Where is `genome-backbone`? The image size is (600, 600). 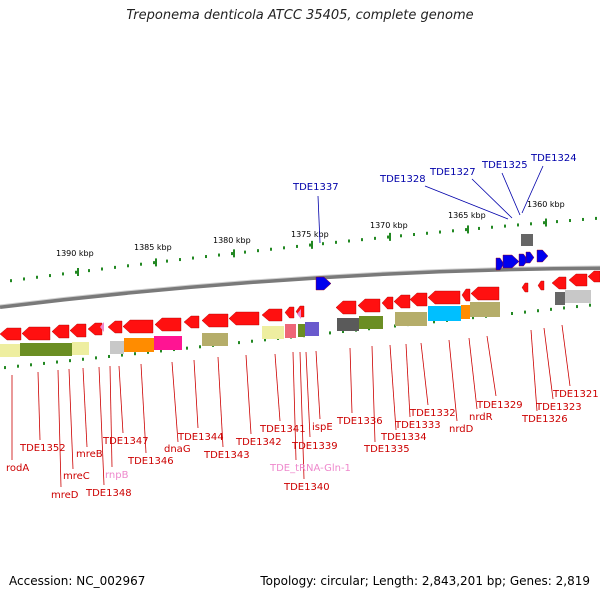
genome-backbone is located at coordinates (300, 287).